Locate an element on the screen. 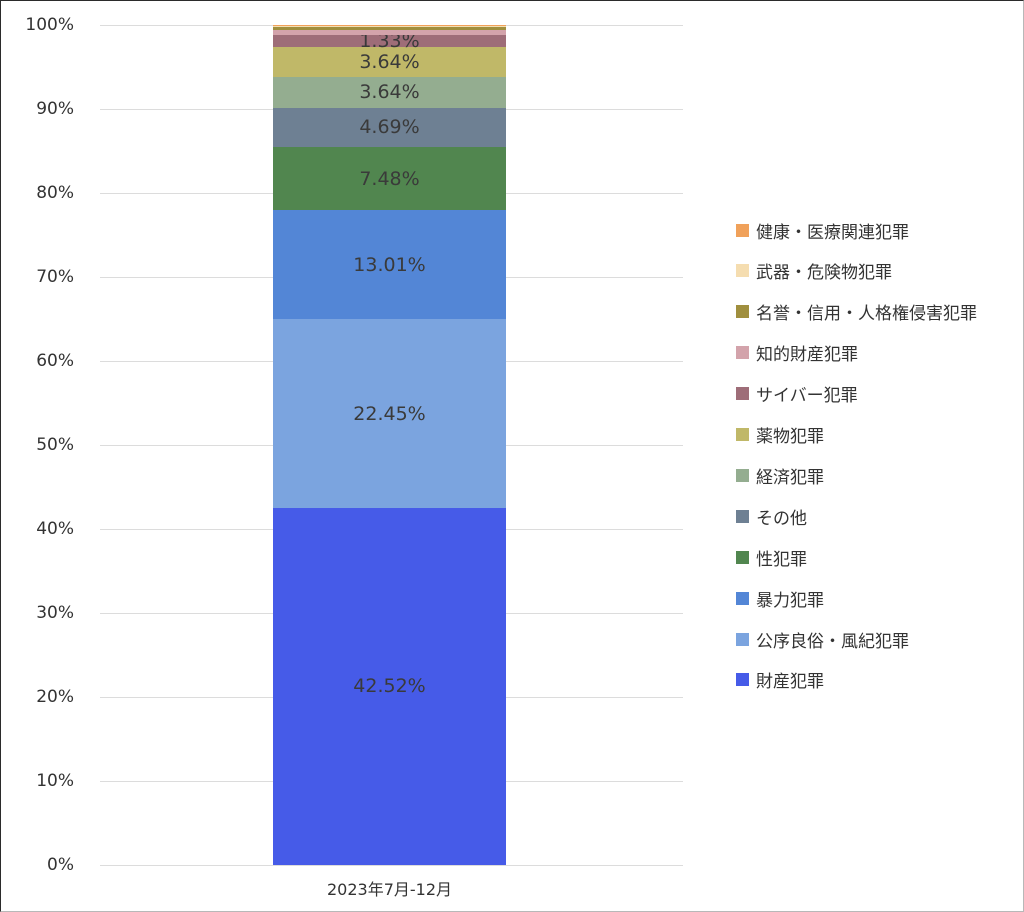 The image size is (1024, 912). bar-segment: 1.33% is located at coordinates (389, 41).